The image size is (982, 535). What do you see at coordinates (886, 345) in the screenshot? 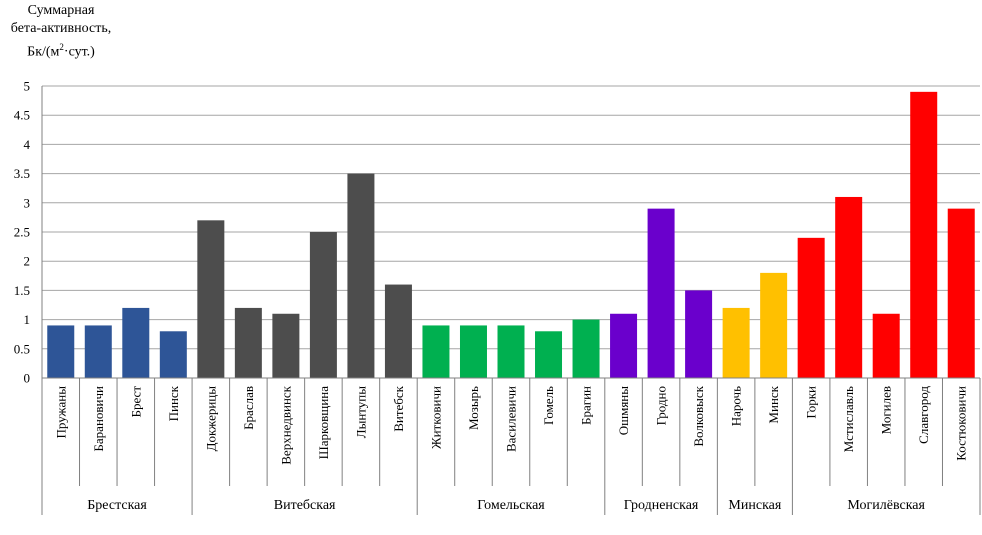
I see `bar-Могилев` at bounding box center [886, 345].